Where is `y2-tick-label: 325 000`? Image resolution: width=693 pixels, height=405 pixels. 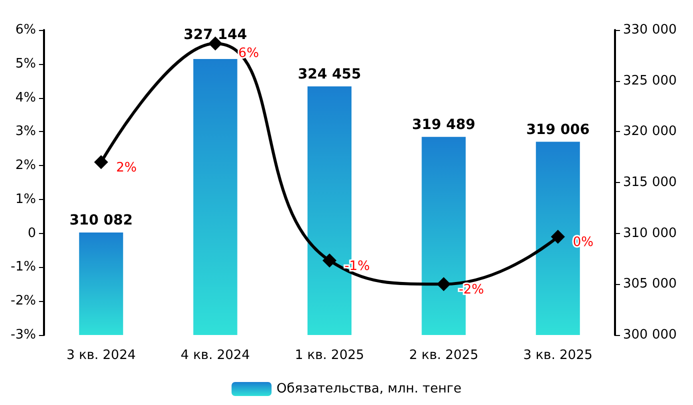
y2-tick-label: 325 000 is located at coordinates (650, 80).